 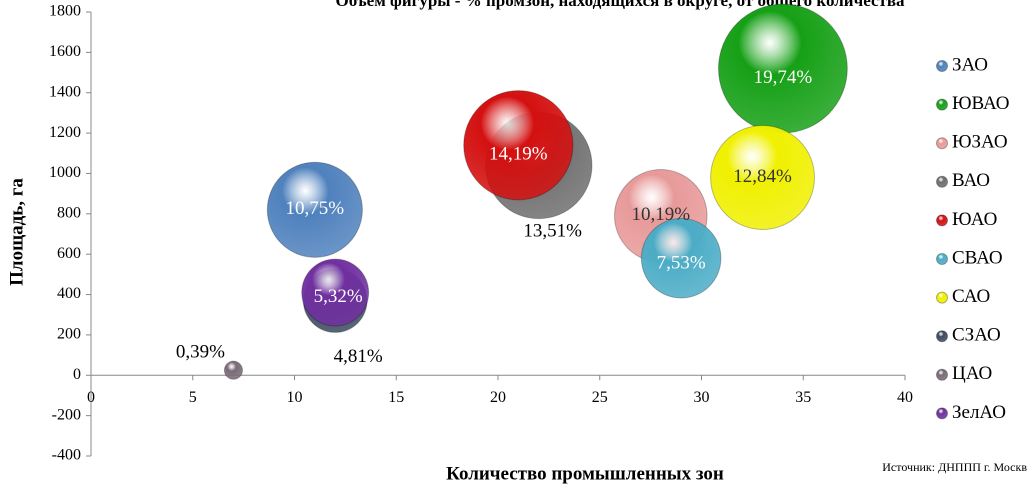 I want to click on y-tick-label: 1800, so click(x=65, y=11).